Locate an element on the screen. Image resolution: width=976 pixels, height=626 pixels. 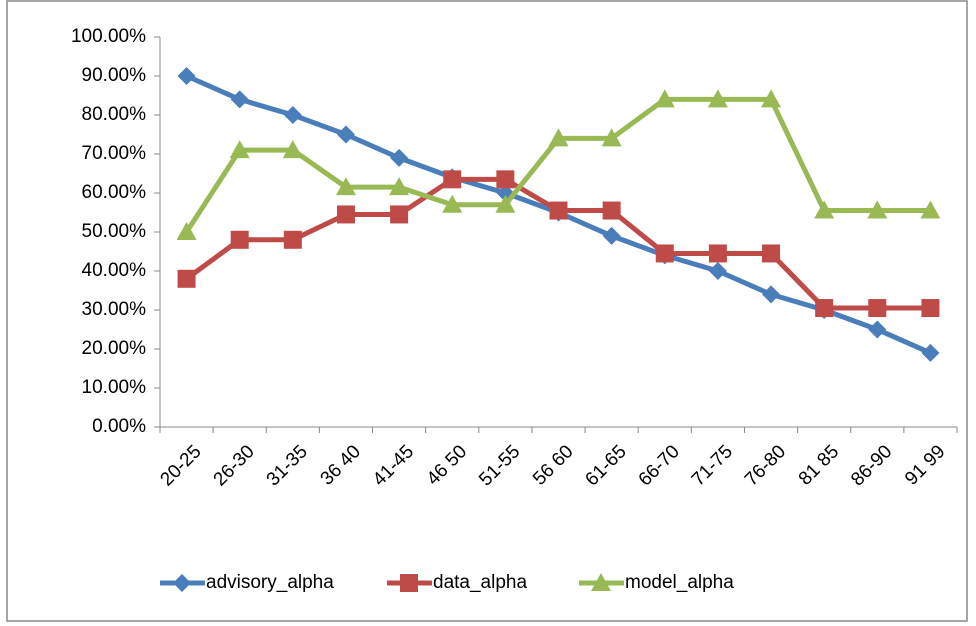
y-tick-label: 80.00% is located at coordinates (114, 114).